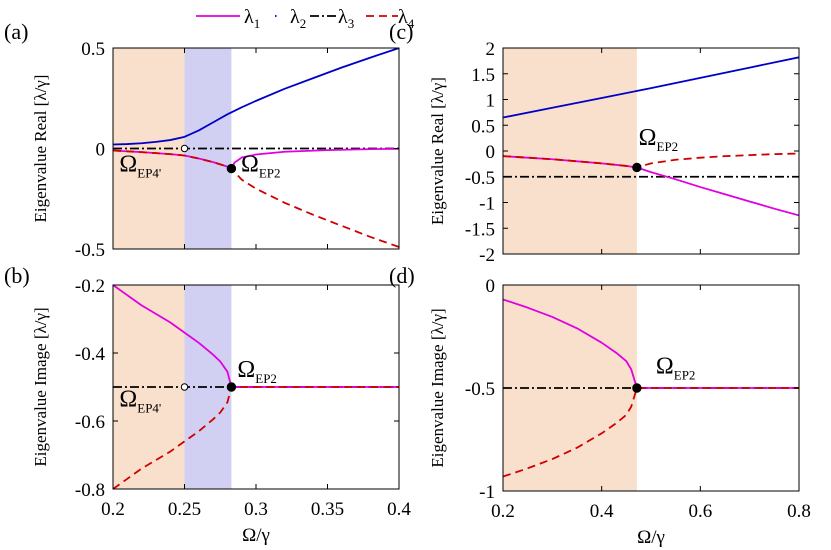 This screenshot has height=550, width=831. What do you see at coordinates (487, 255) in the screenshot?
I see `y-tick-label: -2` at bounding box center [487, 255].